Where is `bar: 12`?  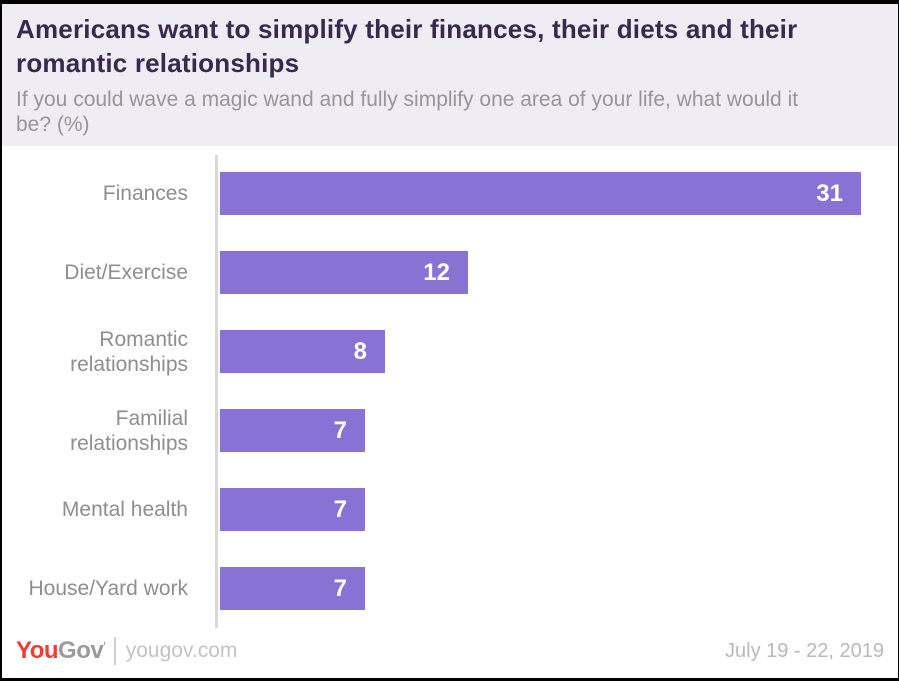 bar: 12 is located at coordinates (344, 272).